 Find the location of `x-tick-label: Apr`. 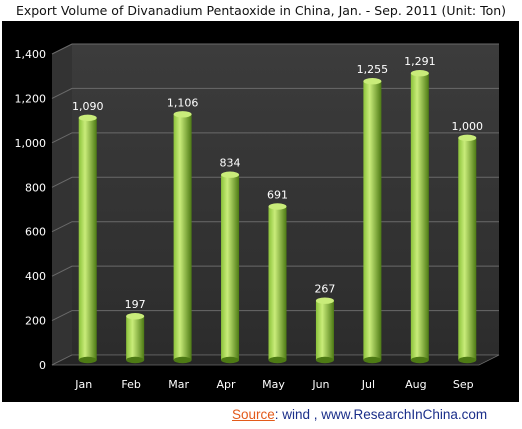

x-tick-label: Apr is located at coordinates (227, 384).